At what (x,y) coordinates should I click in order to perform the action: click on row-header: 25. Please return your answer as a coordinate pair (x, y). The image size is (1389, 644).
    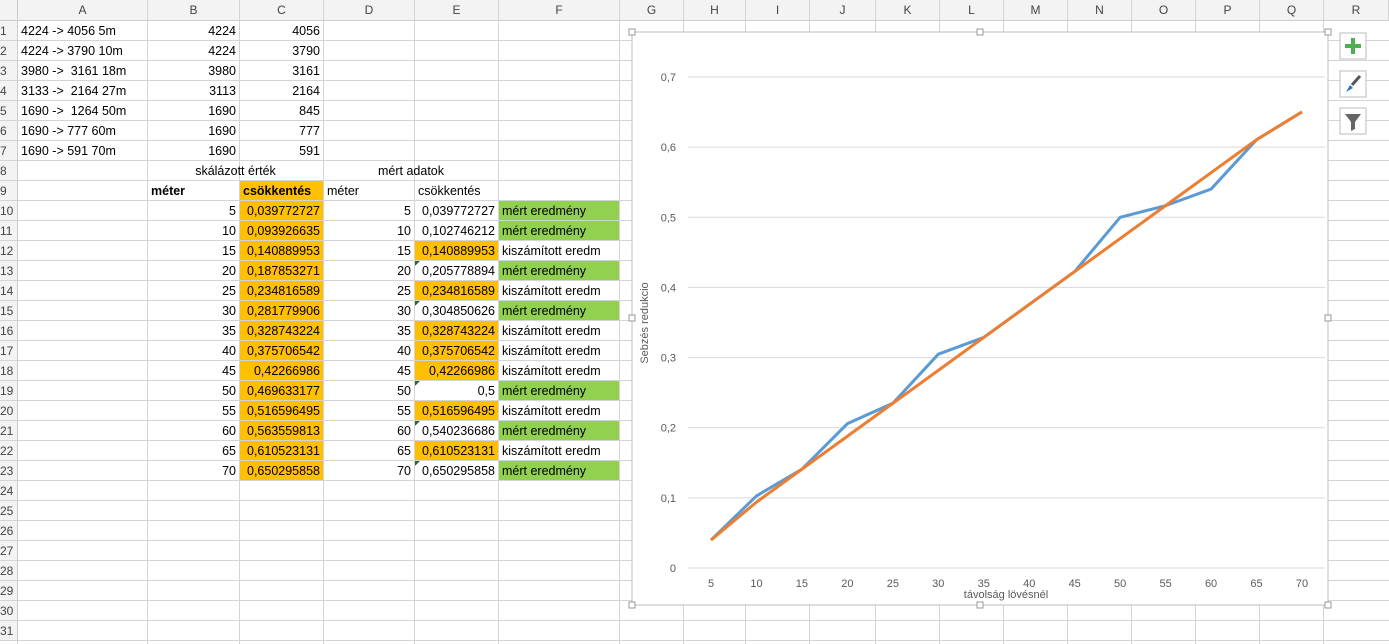
    Looking at the image, I should click on (9, 511).